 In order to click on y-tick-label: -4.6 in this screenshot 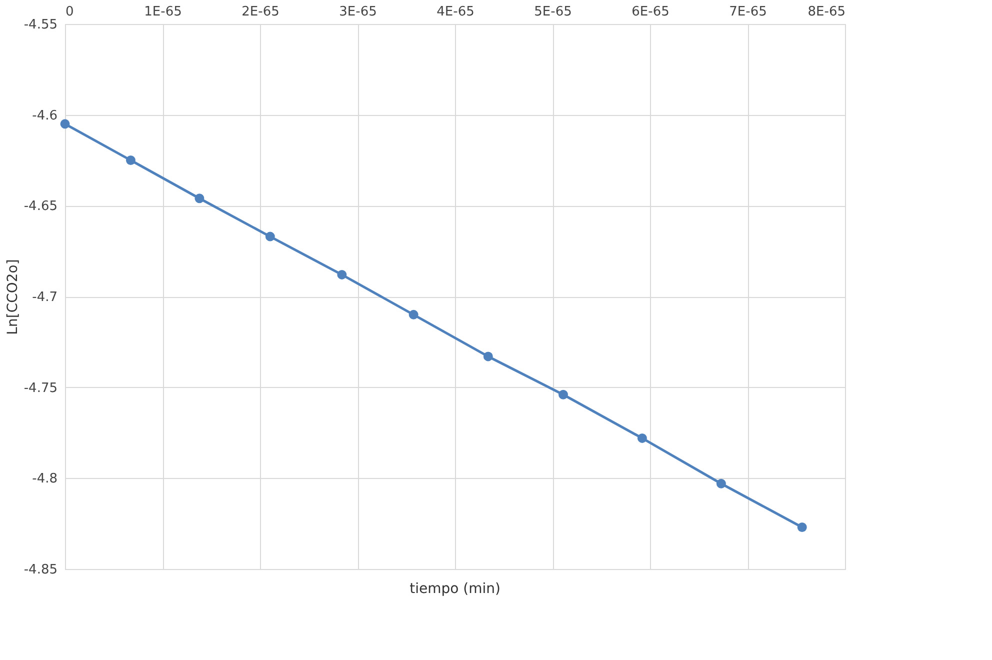, I will do `click(45, 116)`.